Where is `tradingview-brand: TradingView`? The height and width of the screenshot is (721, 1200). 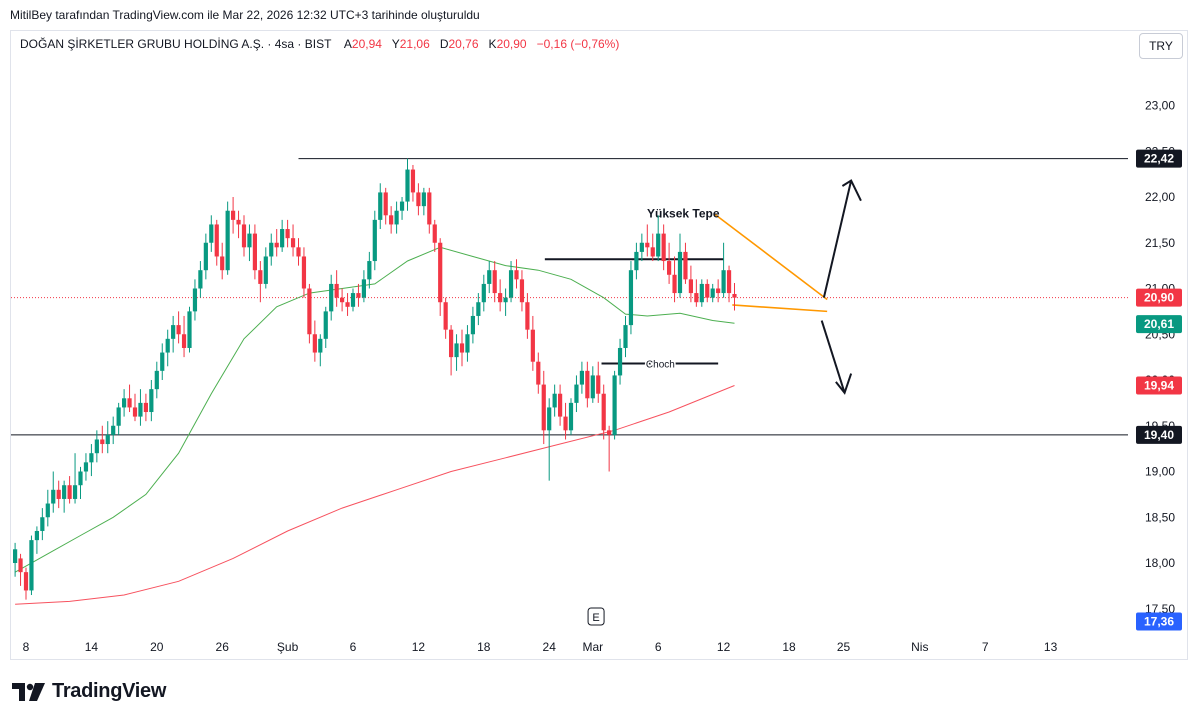 tradingview-brand: TradingView is located at coordinates (89, 691).